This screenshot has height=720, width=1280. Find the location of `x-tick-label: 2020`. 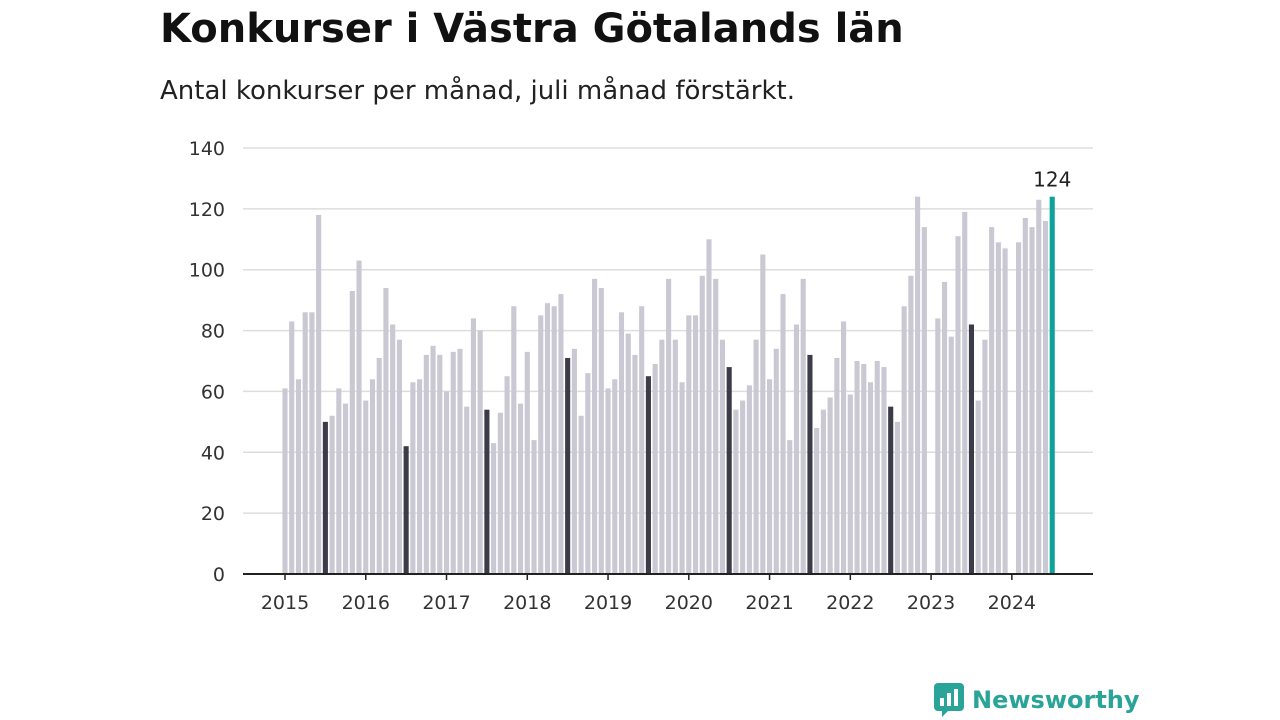

x-tick-label: 2020 is located at coordinates (689, 603).